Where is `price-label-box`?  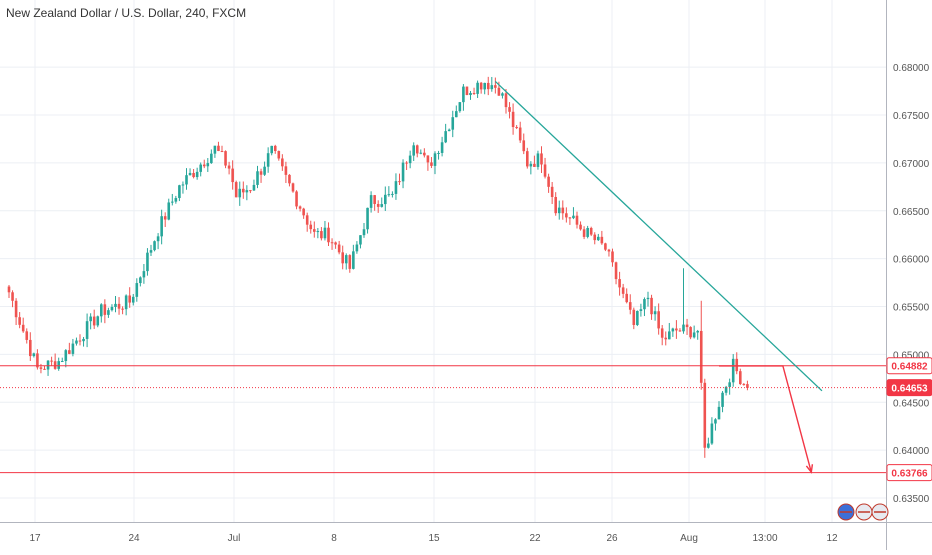
price-label-box is located at coordinates (909, 388).